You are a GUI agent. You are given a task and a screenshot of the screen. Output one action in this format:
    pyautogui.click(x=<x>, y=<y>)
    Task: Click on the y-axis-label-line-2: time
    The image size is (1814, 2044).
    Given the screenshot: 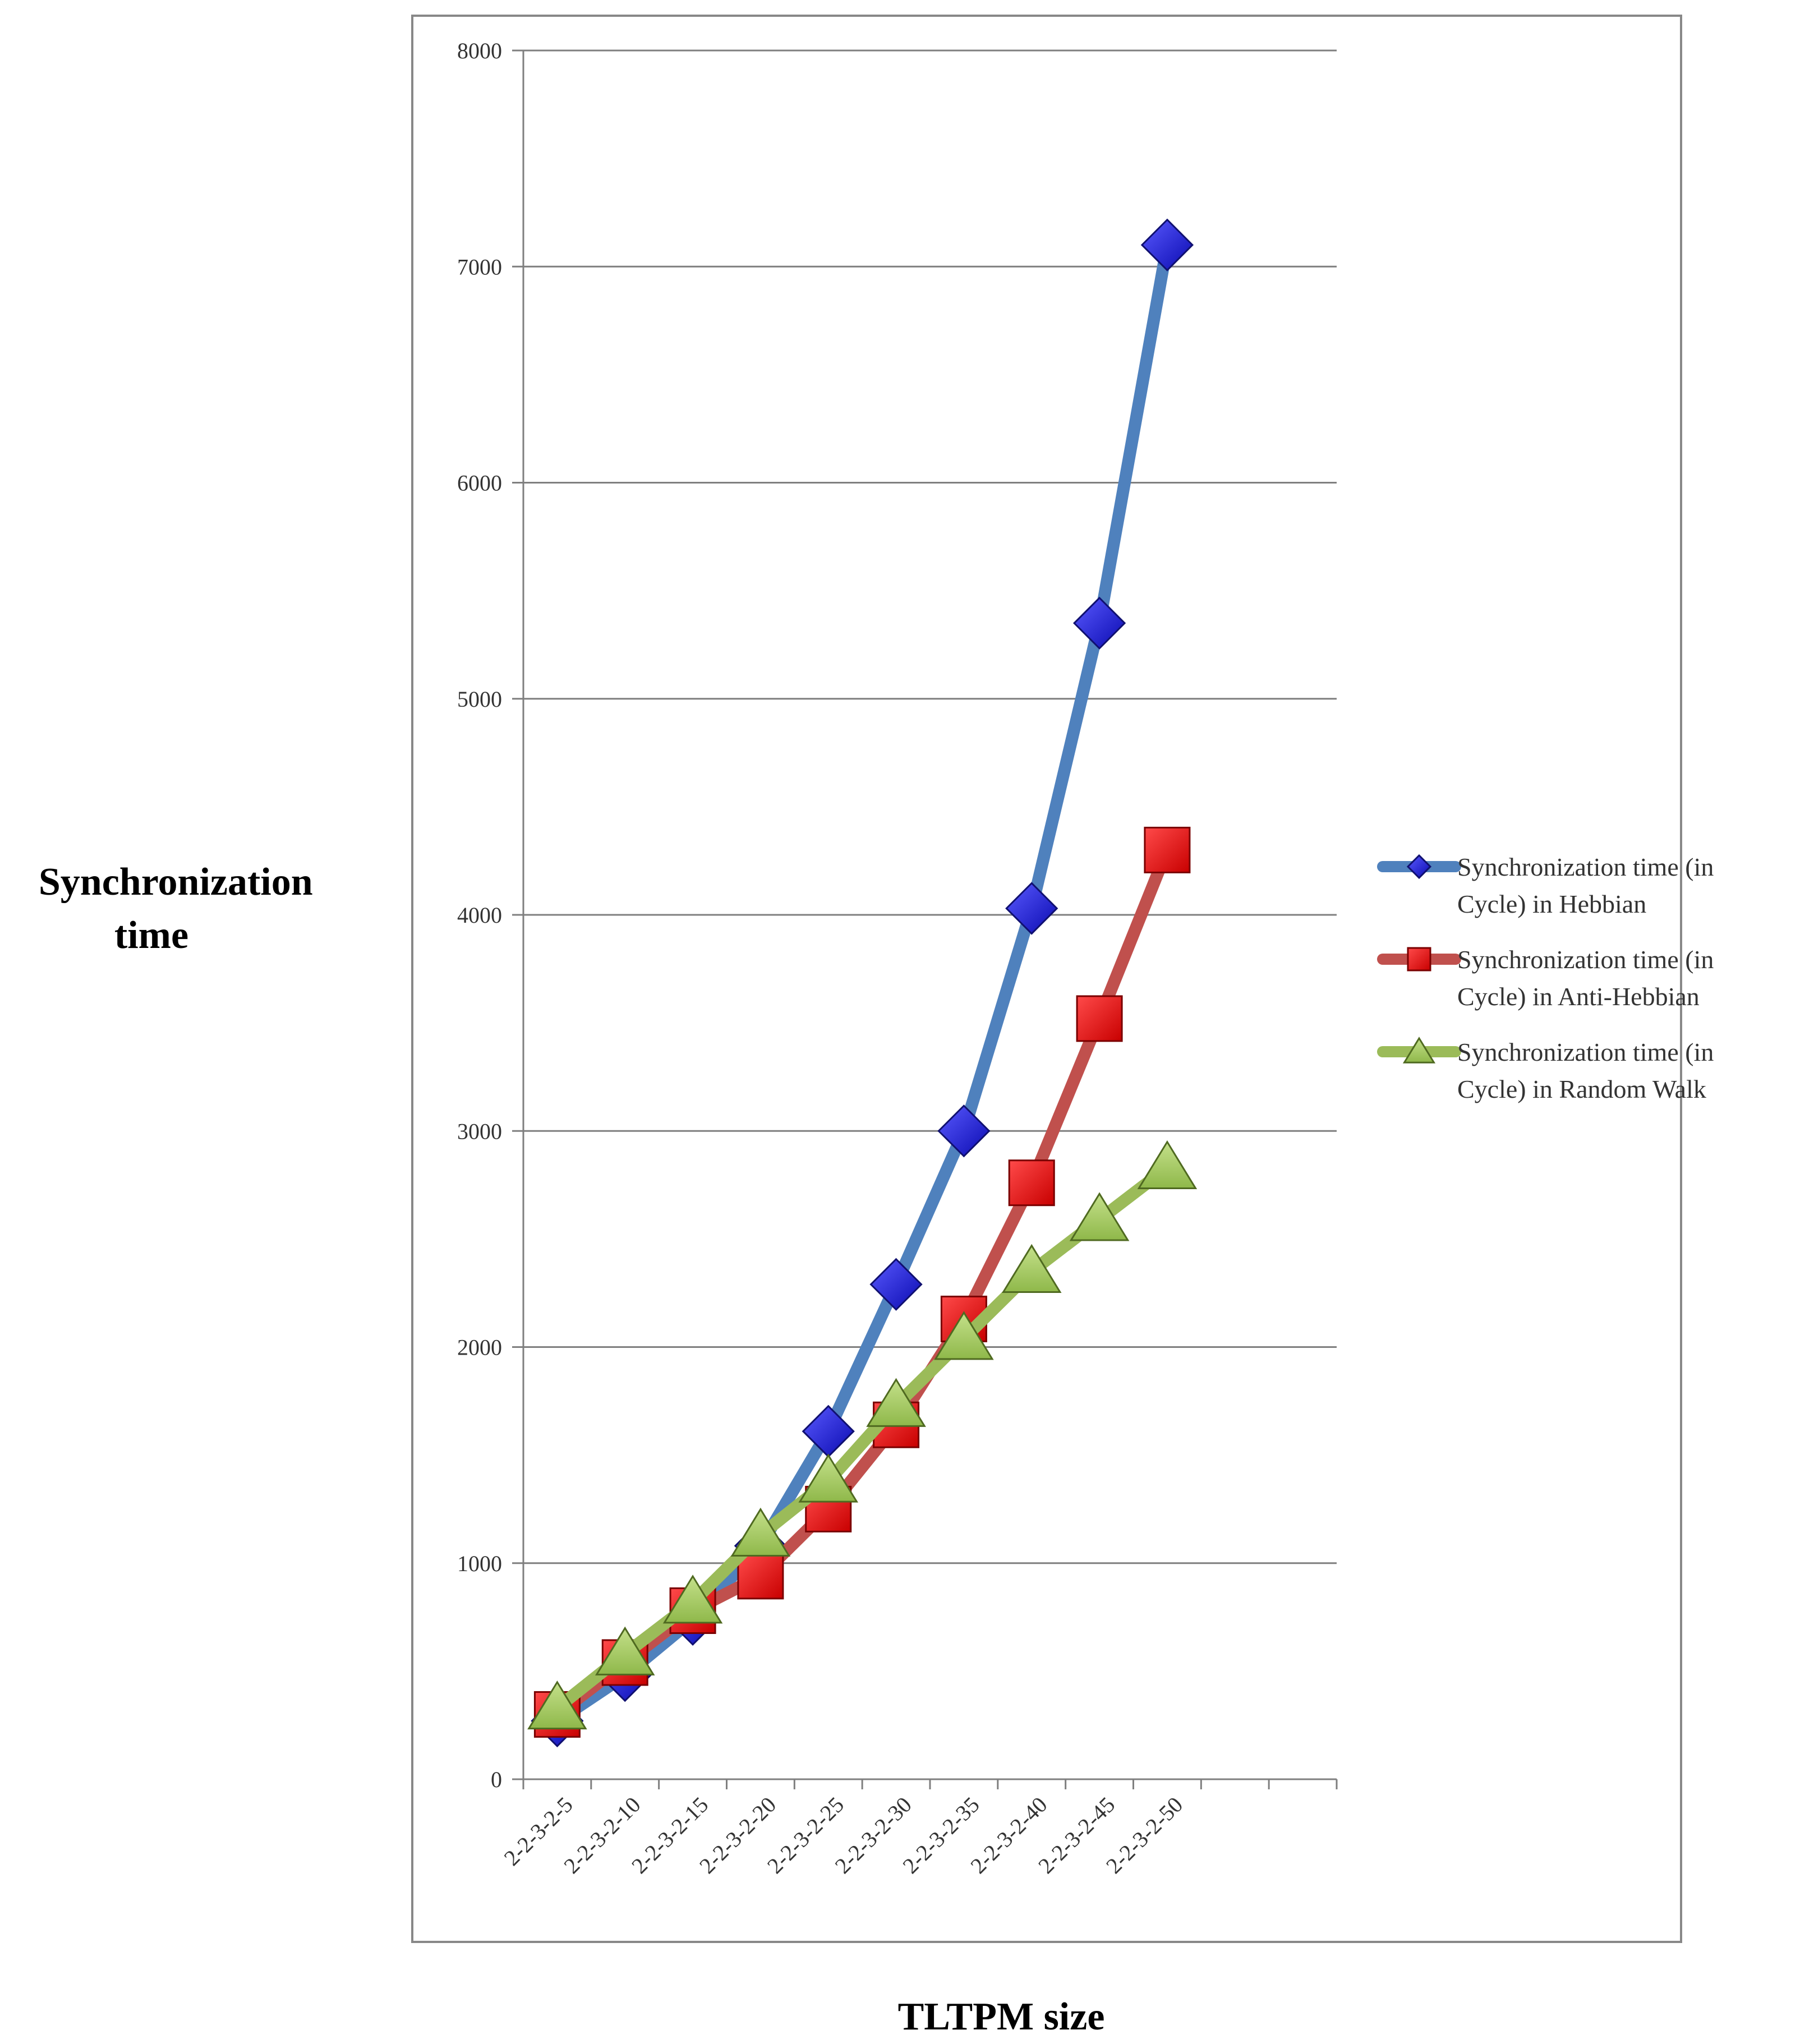 What is the action you would take?
    pyautogui.click(x=151, y=935)
    